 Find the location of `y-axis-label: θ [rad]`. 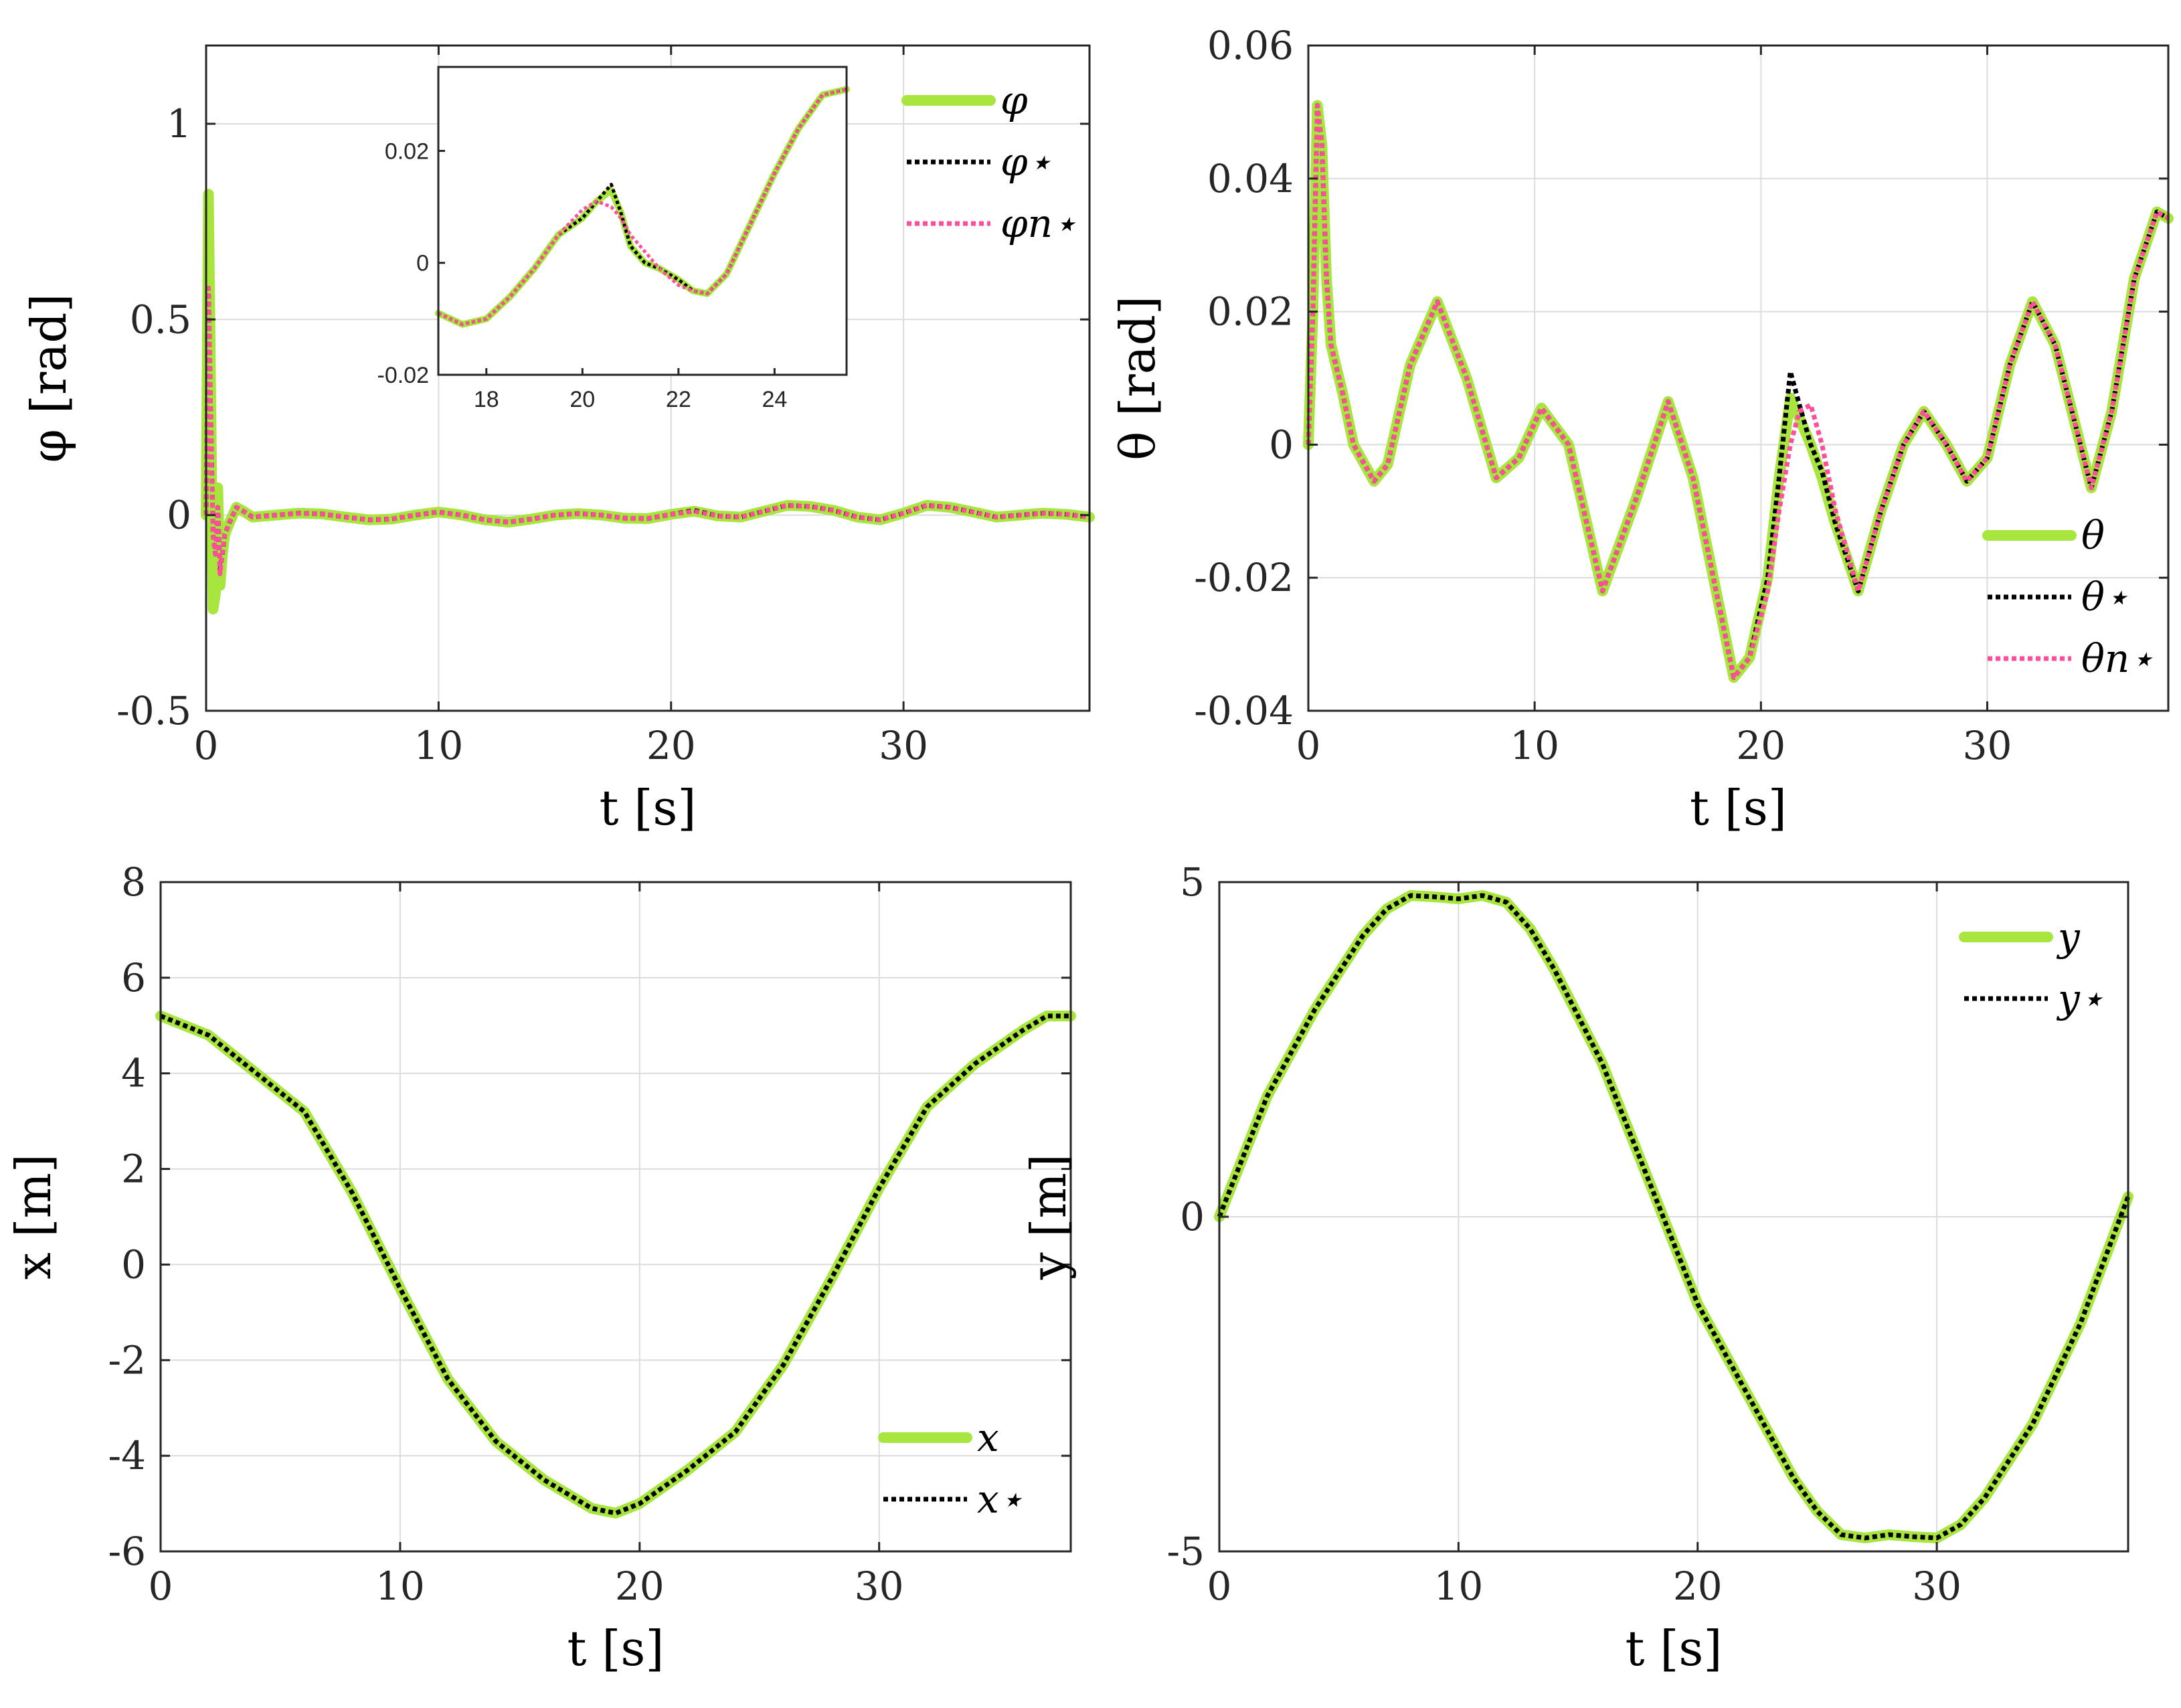

y-axis-label: θ [rad] is located at coordinates (1138, 378).